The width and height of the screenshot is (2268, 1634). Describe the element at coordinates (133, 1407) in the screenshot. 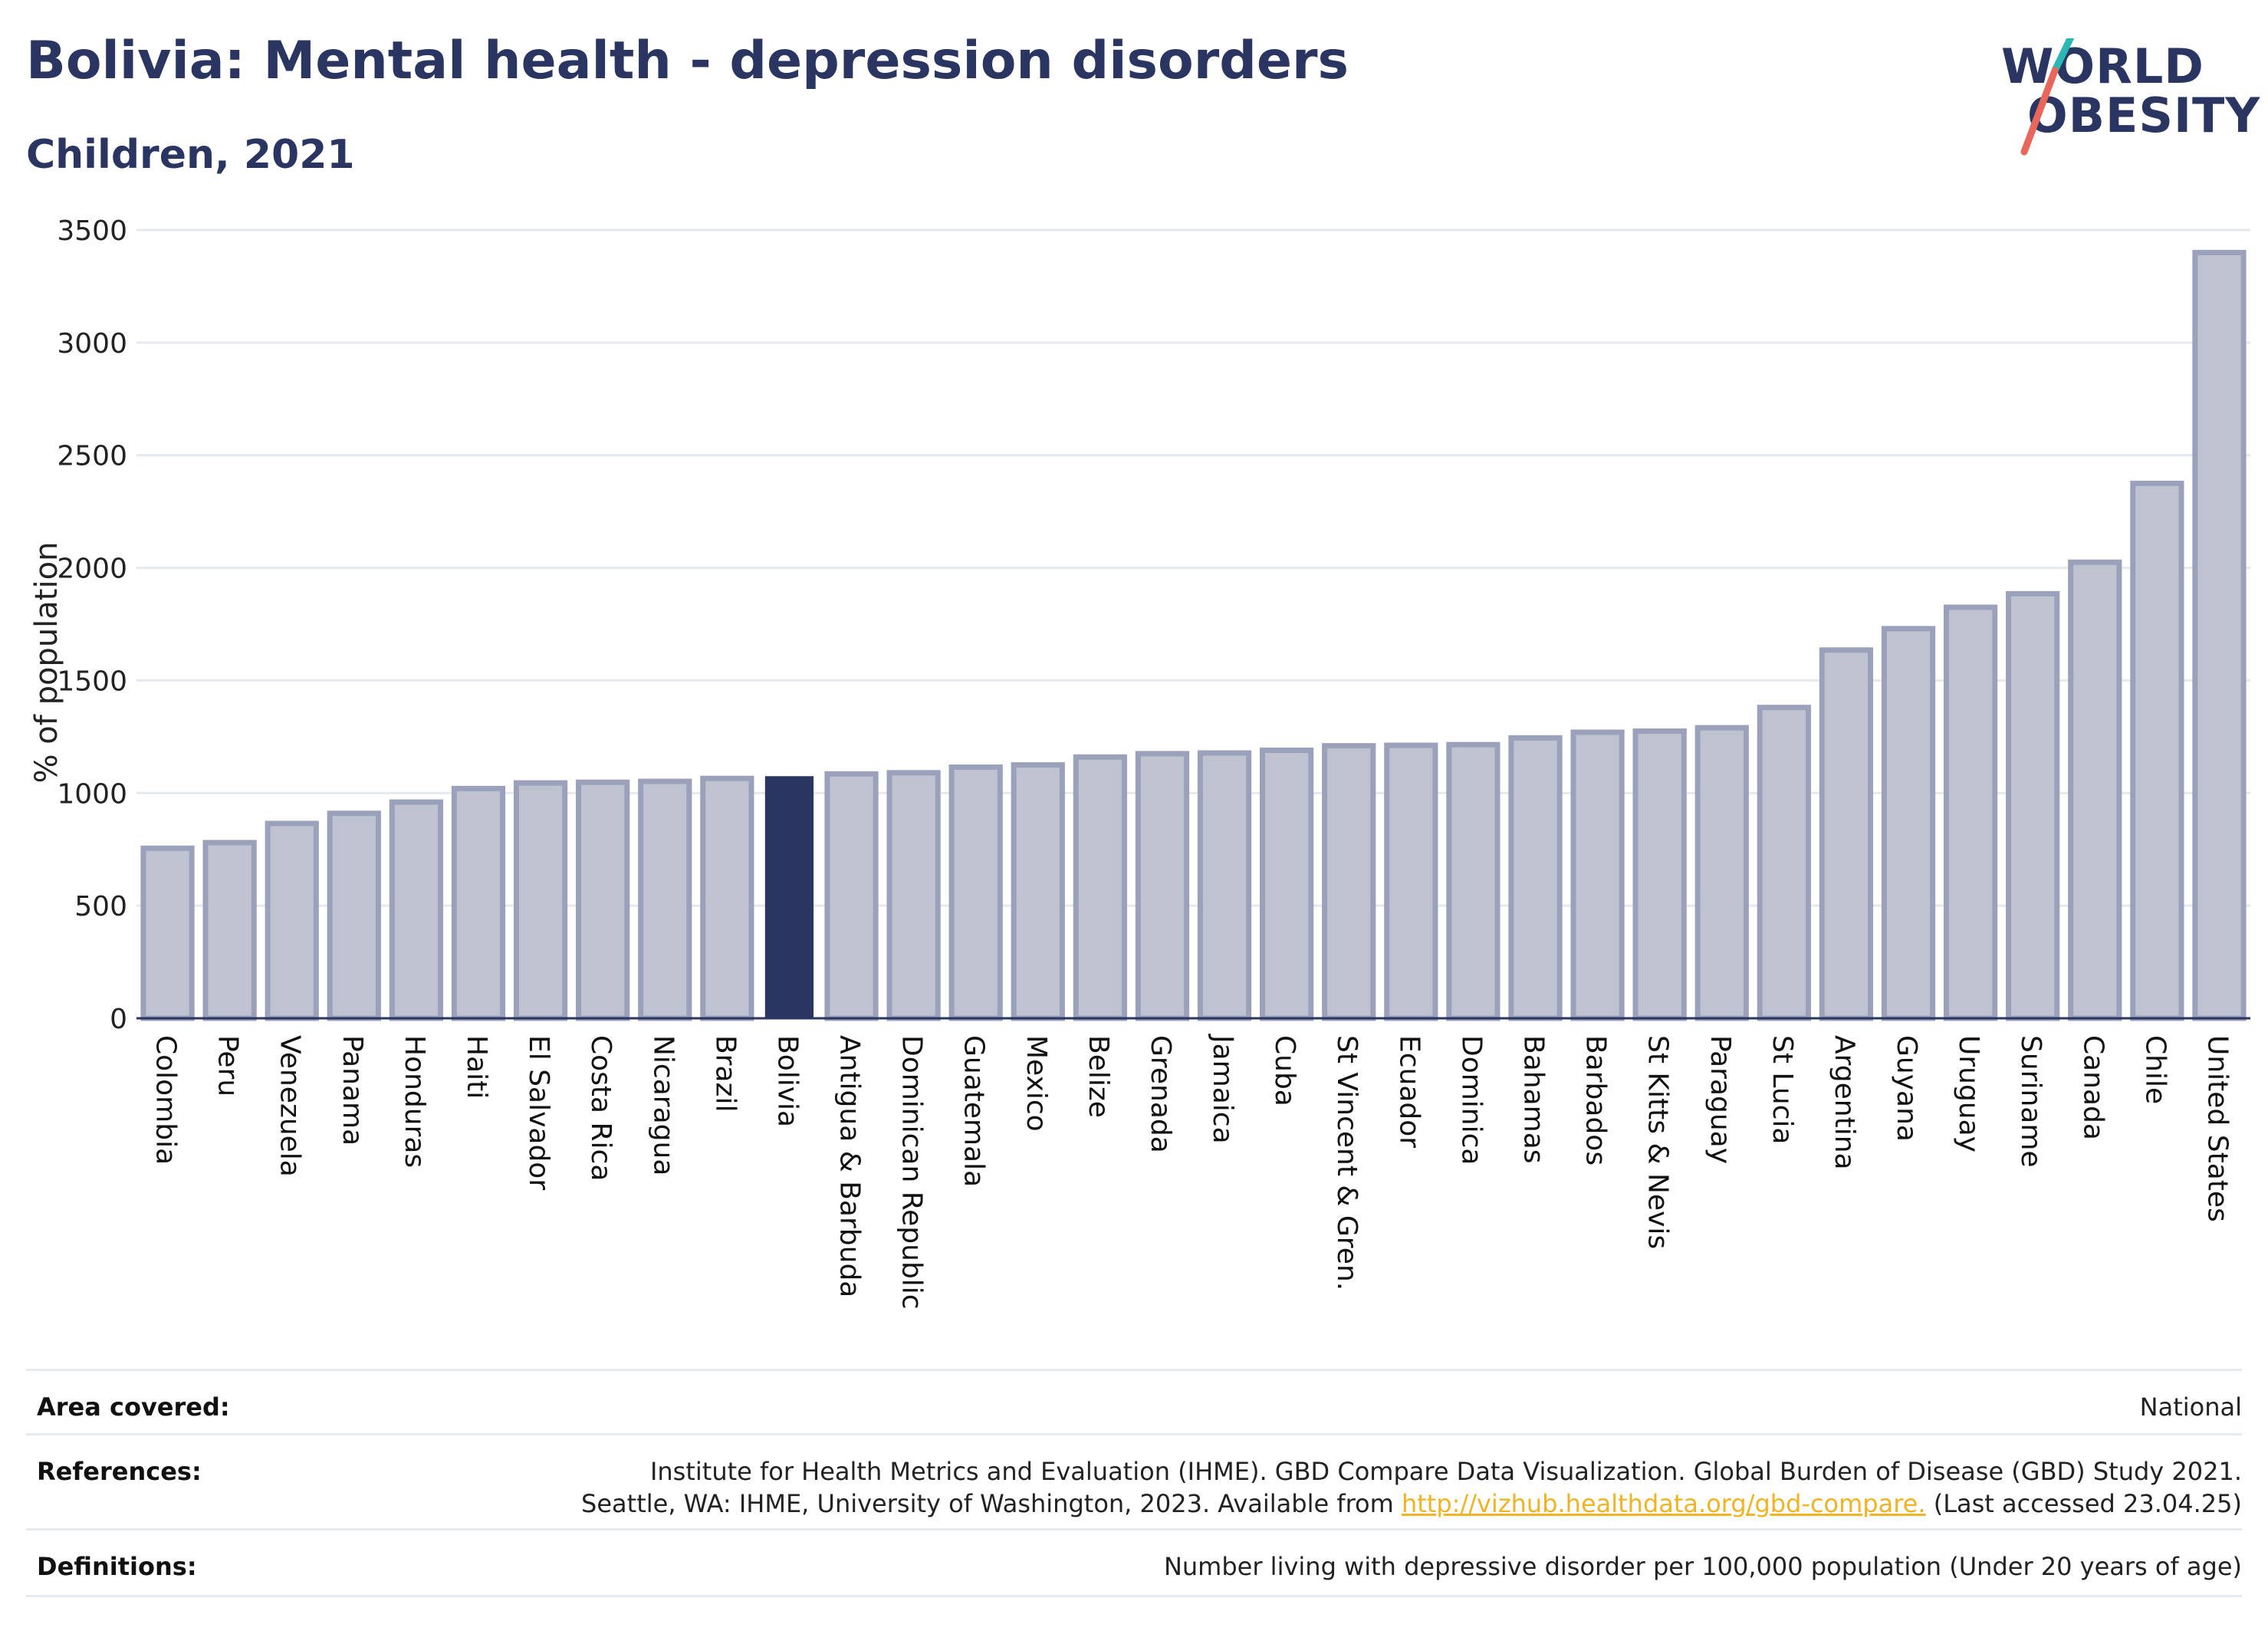

I see `area-covered-label: Area covered:` at that location.